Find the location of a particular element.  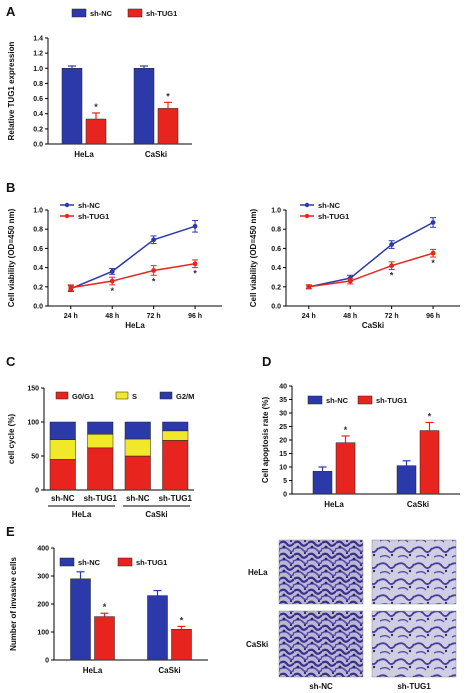

panel-label-d: D is located at coordinates (266, 361).